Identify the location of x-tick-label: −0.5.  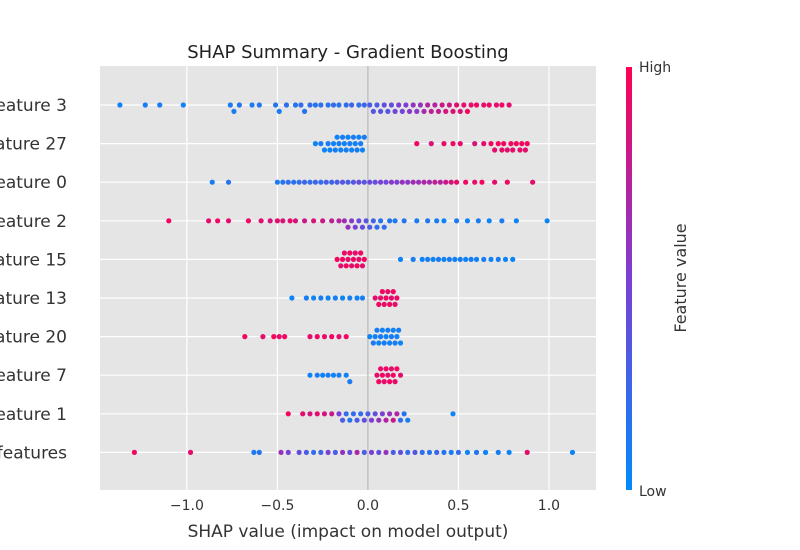
(277, 506).